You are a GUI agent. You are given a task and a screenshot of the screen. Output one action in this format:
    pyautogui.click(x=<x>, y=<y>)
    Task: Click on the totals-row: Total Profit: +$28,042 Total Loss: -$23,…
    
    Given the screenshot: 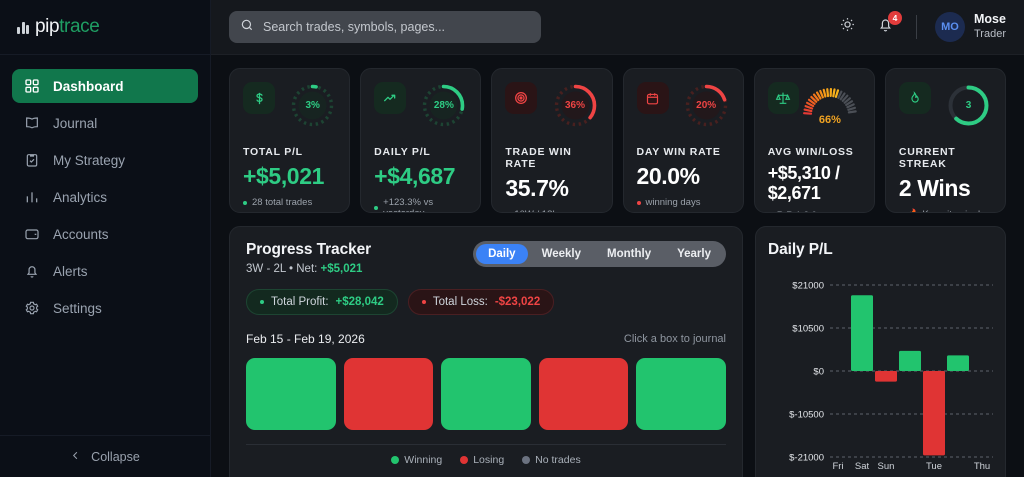 What is the action you would take?
    pyautogui.click(x=486, y=302)
    